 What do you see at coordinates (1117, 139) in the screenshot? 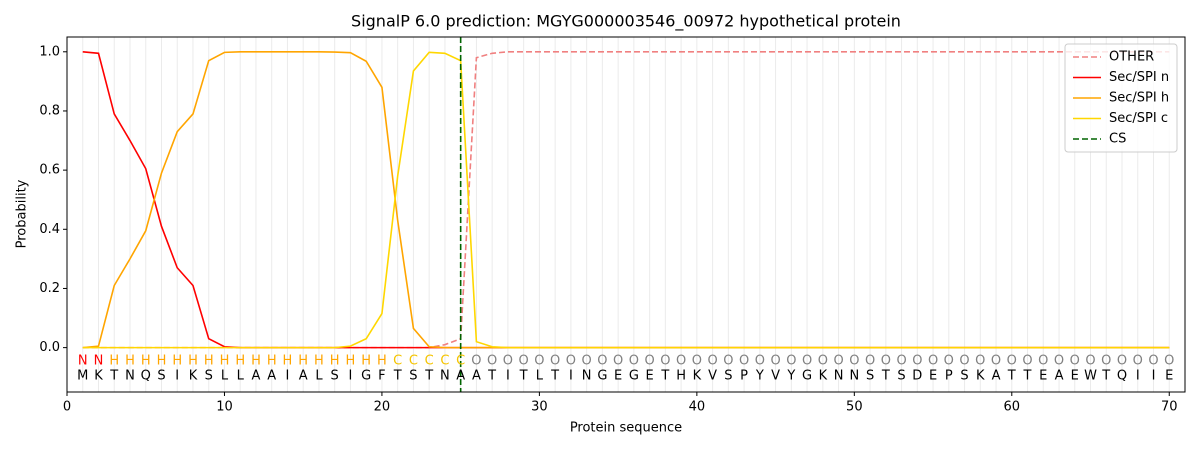
I see `legend-label: CS` at bounding box center [1117, 139].